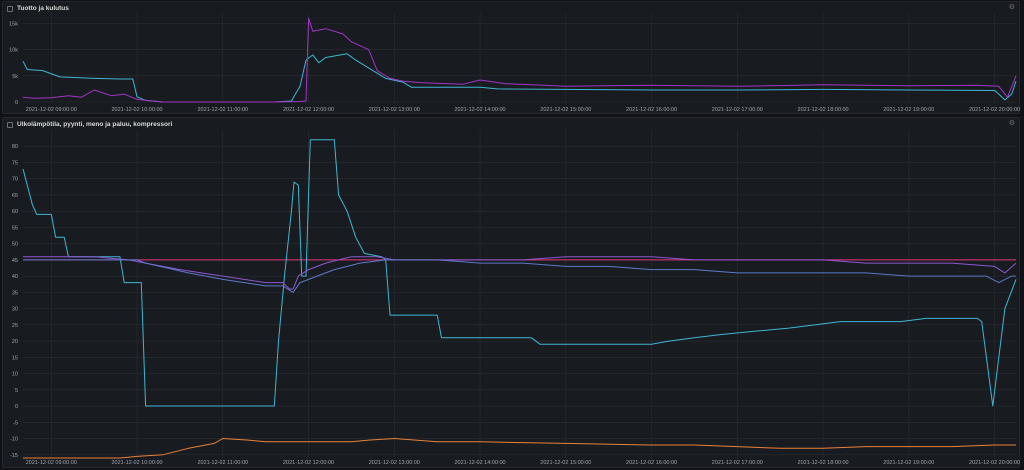  Describe the element at coordinates (14, 440) in the screenshot. I see `y-tick-label: -10` at that location.